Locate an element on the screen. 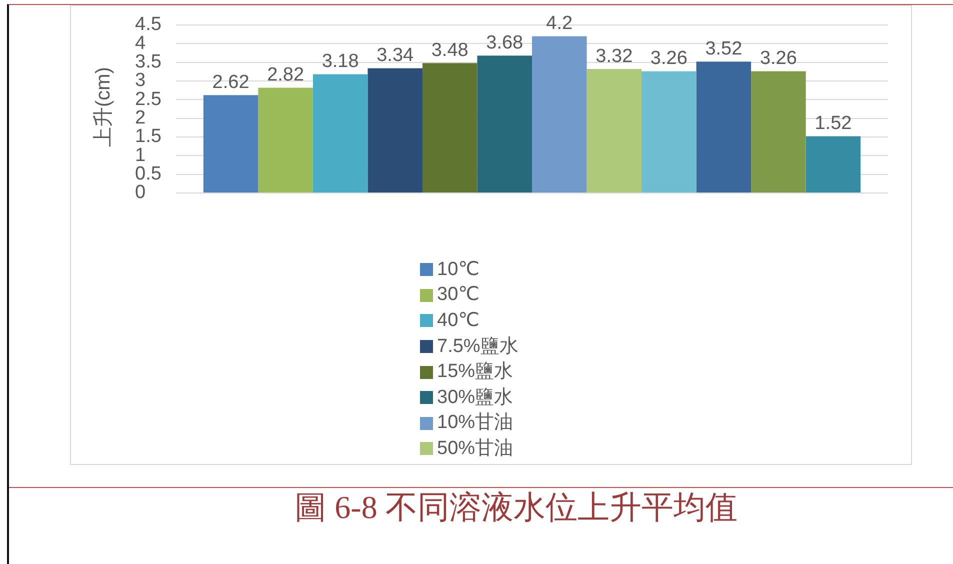  y-tick-label: 1 is located at coordinates (140, 155).